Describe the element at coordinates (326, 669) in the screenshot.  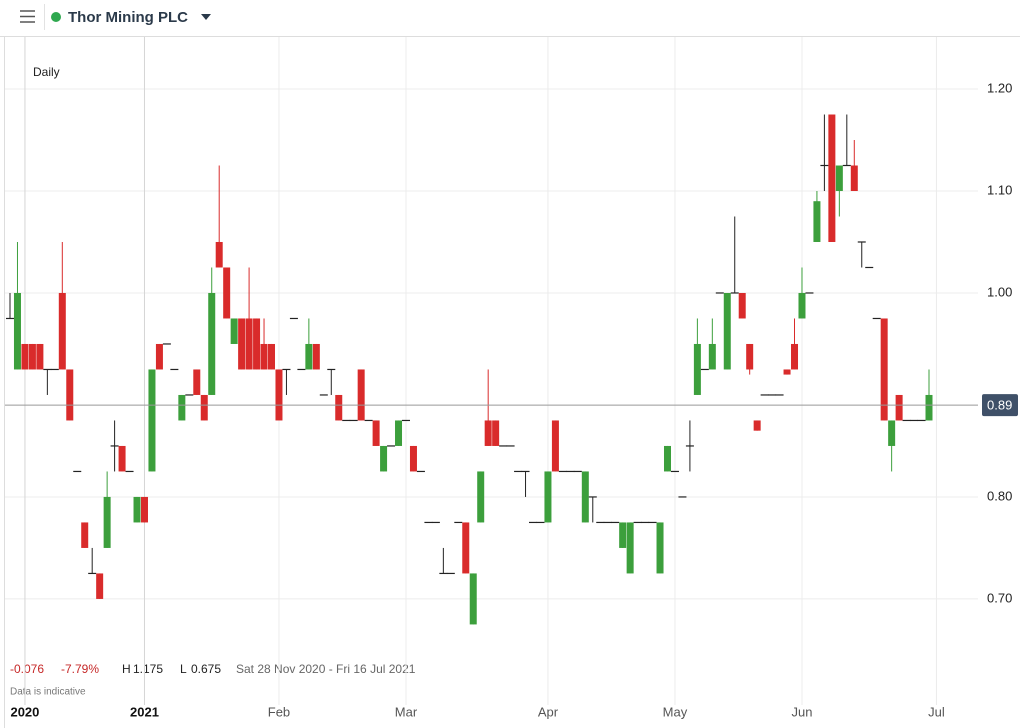
I see `date-range: Sat 28 Nov 2020 - Fri 16 Jul 2021` at that location.